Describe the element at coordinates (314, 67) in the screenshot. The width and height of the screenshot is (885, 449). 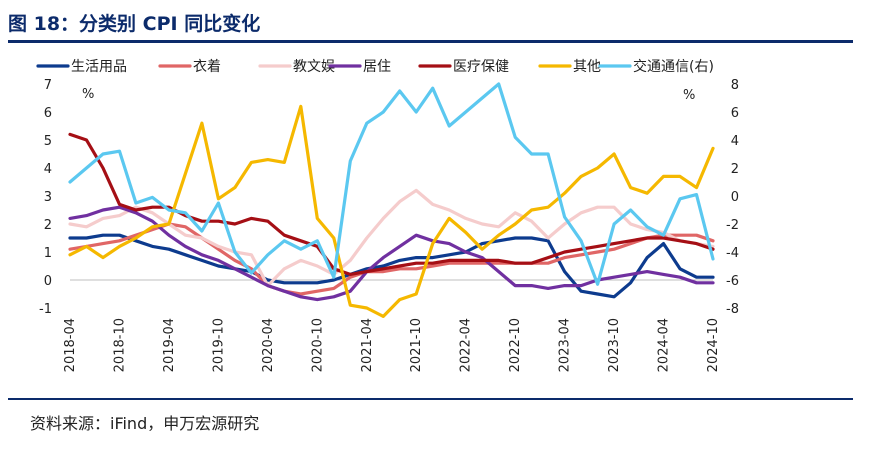
I see `legend-label: 教文娱` at that location.